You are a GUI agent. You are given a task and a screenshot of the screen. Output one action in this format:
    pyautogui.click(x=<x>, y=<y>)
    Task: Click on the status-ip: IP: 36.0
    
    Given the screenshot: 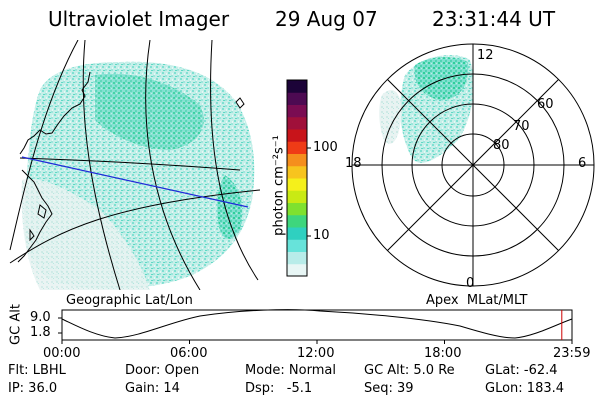 What is the action you would take?
    pyautogui.click(x=33, y=388)
    